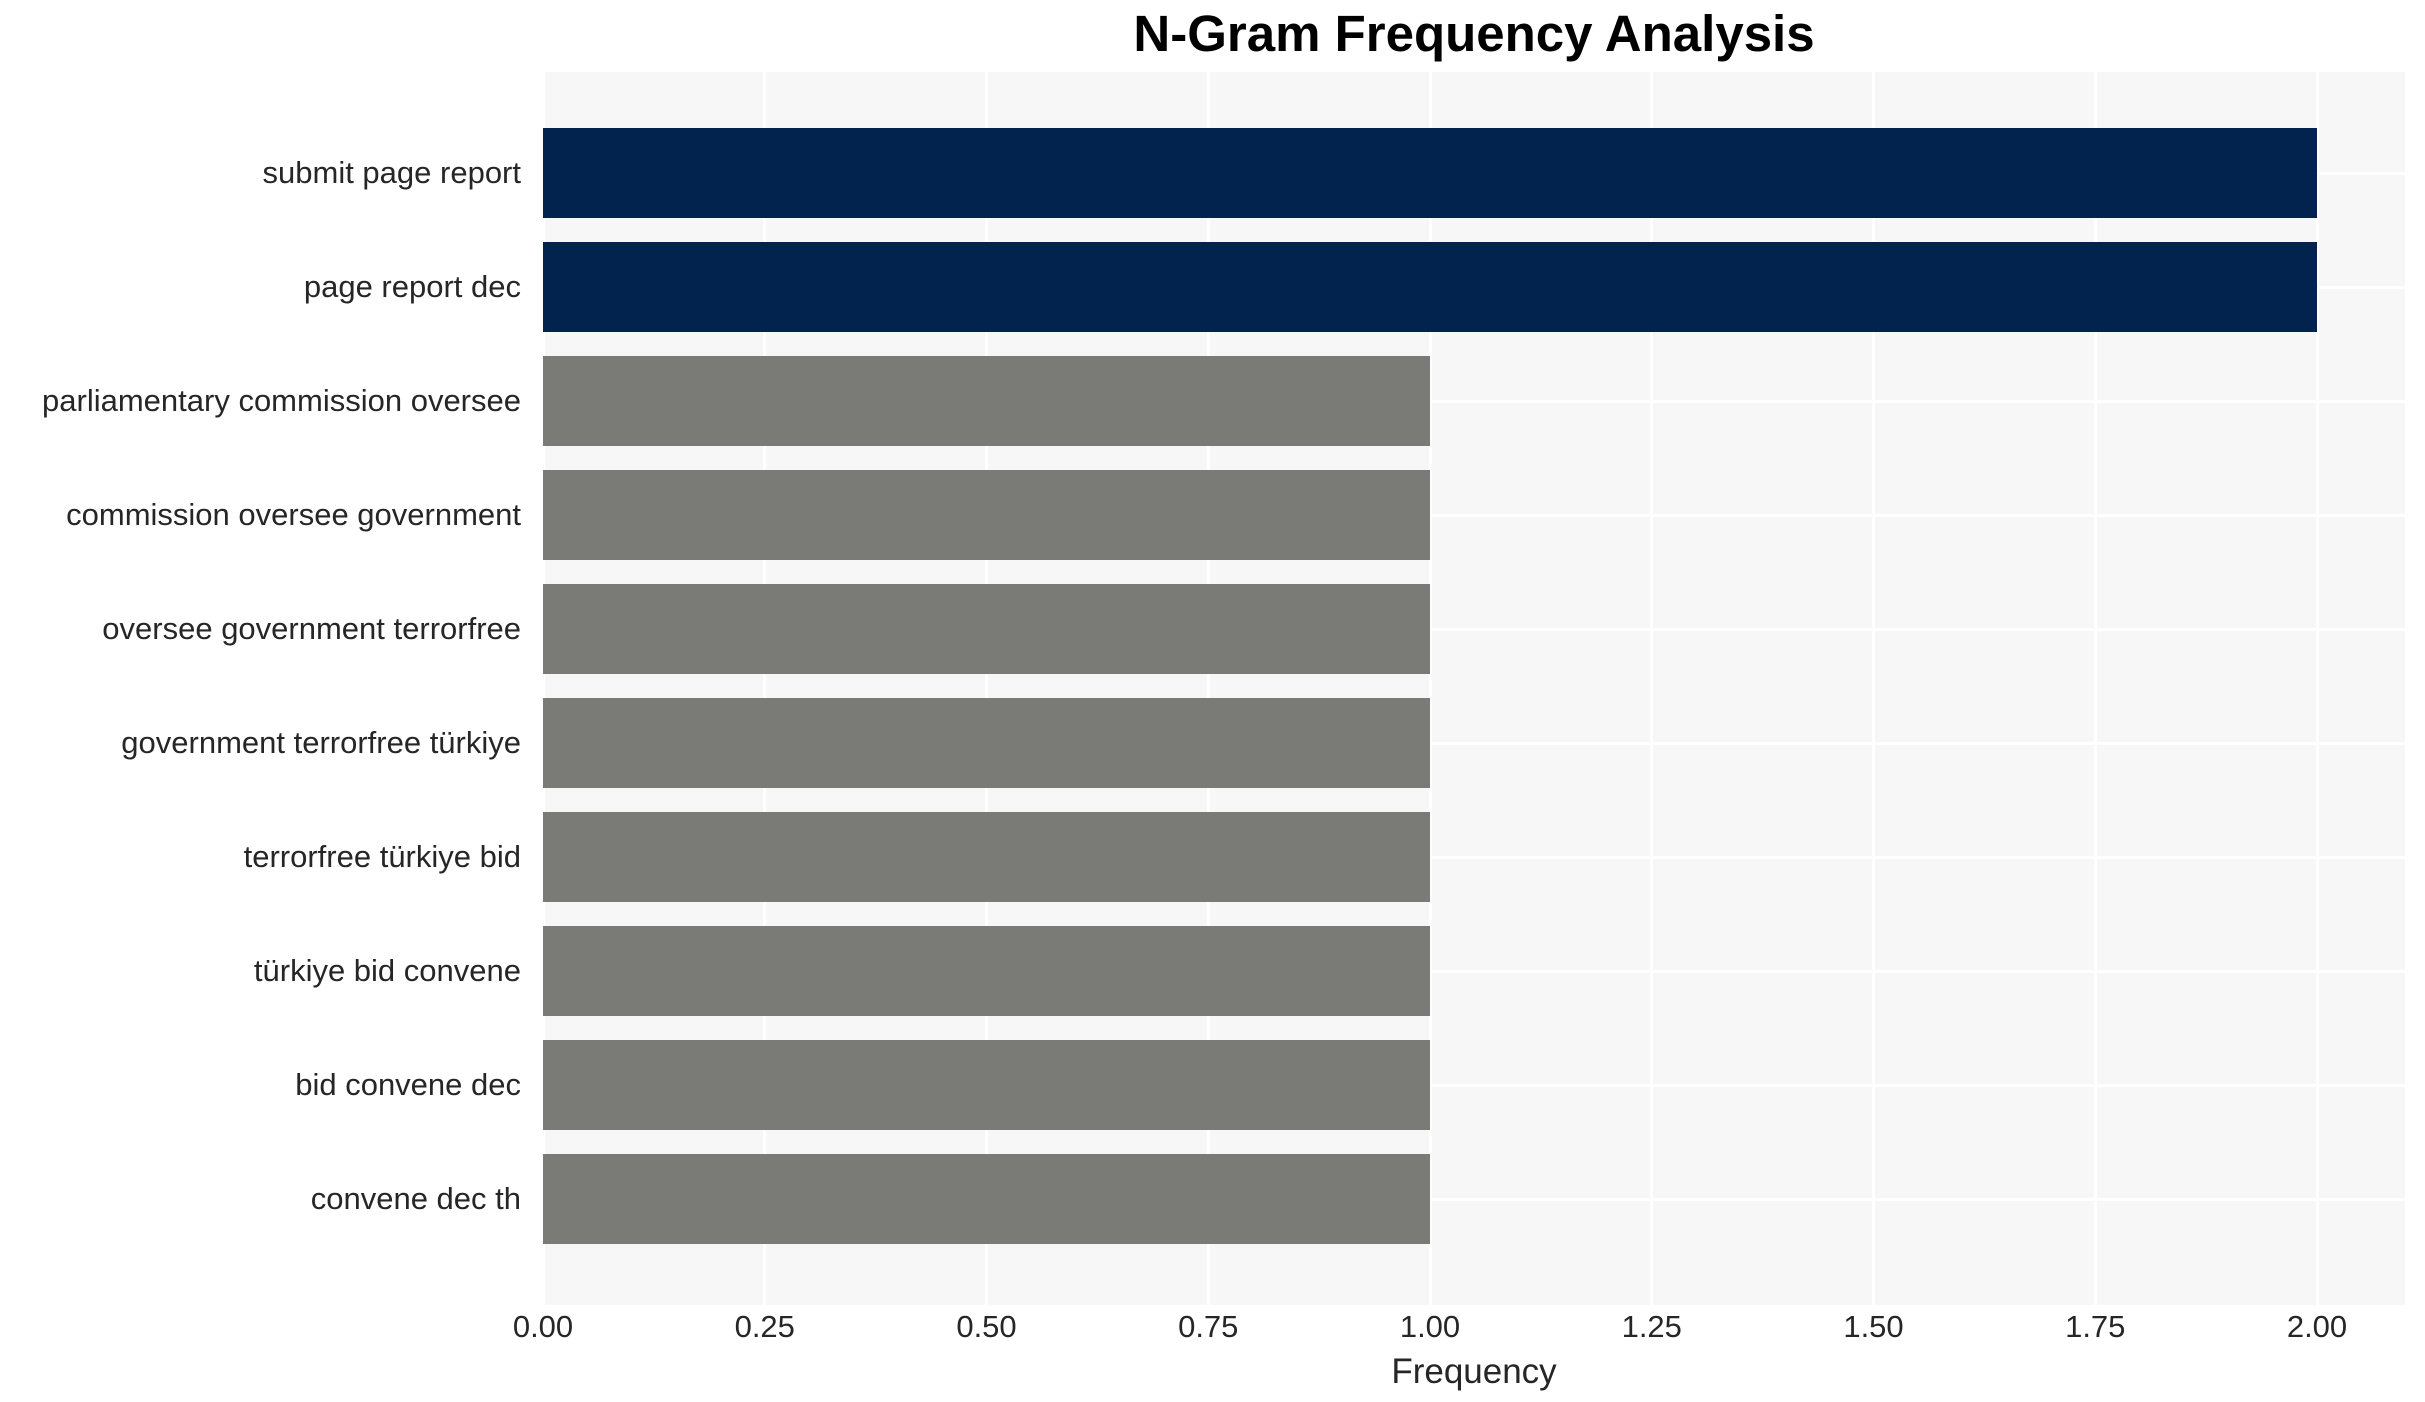 The height and width of the screenshot is (1402, 2425). Describe the element at coordinates (1651, 1326) in the screenshot. I see `x-tick-label: 1.25` at that location.